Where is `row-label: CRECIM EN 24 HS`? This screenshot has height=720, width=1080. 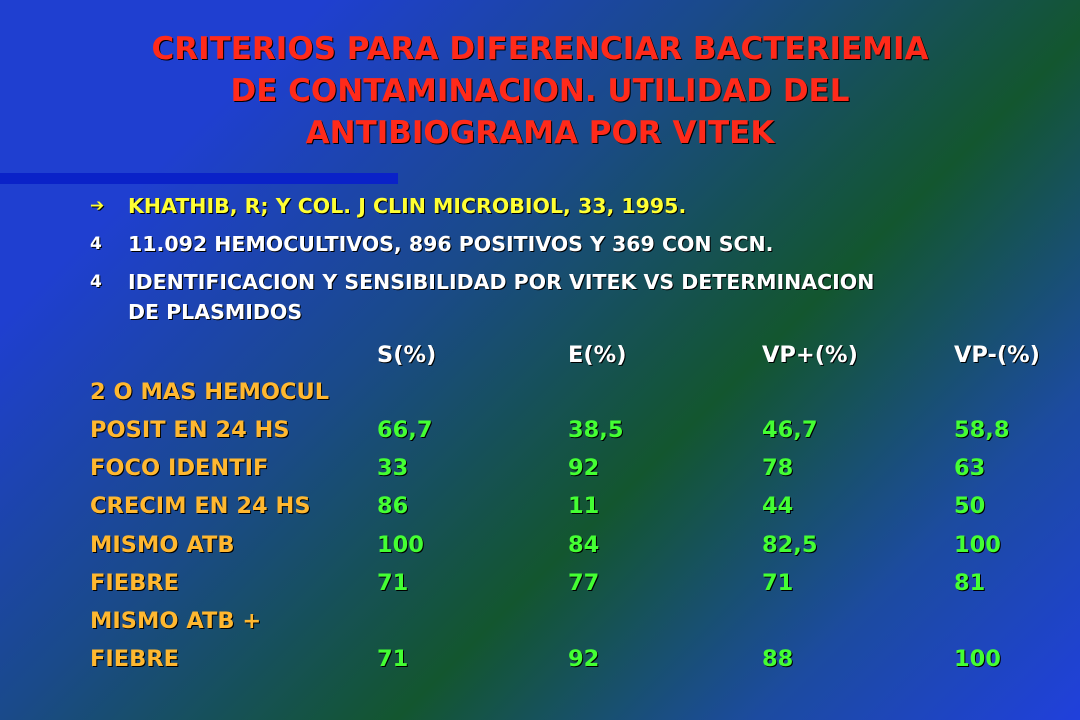
row-label: CRECIM EN 24 HS is located at coordinates (200, 506).